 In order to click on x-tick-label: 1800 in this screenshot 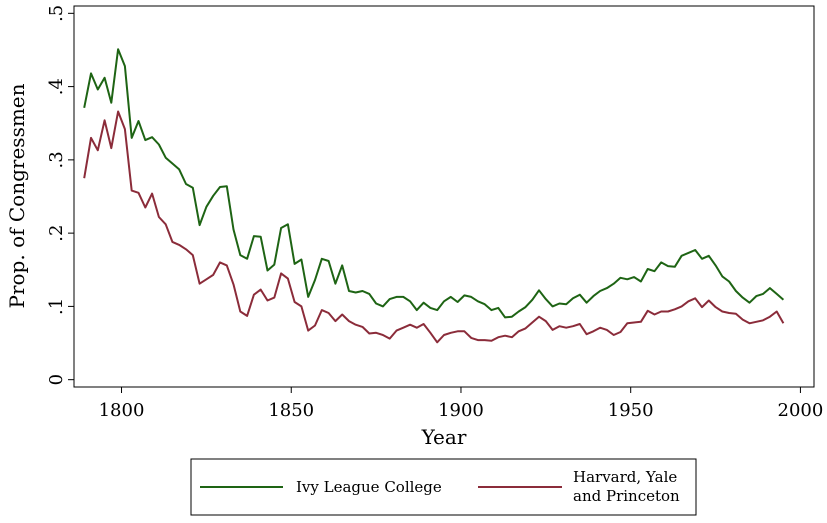, I will do `click(122, 410)`.